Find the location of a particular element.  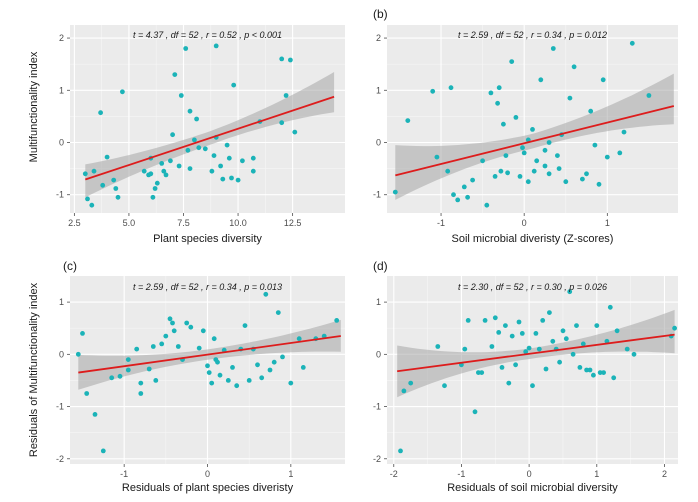

y-tick-label: -1 is located at coordinates (60, 195).